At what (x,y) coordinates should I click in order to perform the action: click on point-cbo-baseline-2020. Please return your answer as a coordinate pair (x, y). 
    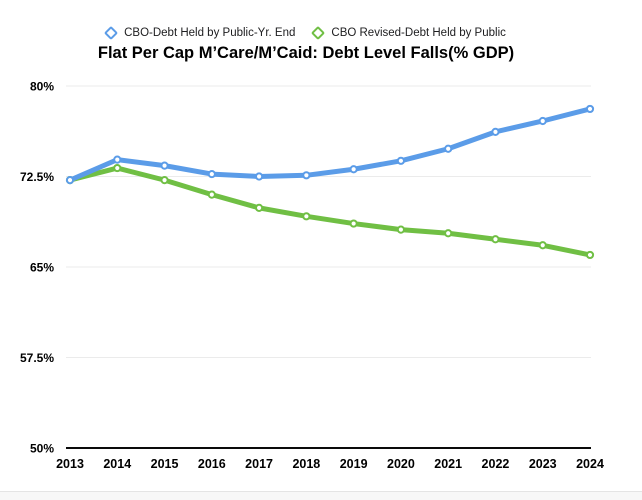
    Looking at the image, I should click on (401, 160).